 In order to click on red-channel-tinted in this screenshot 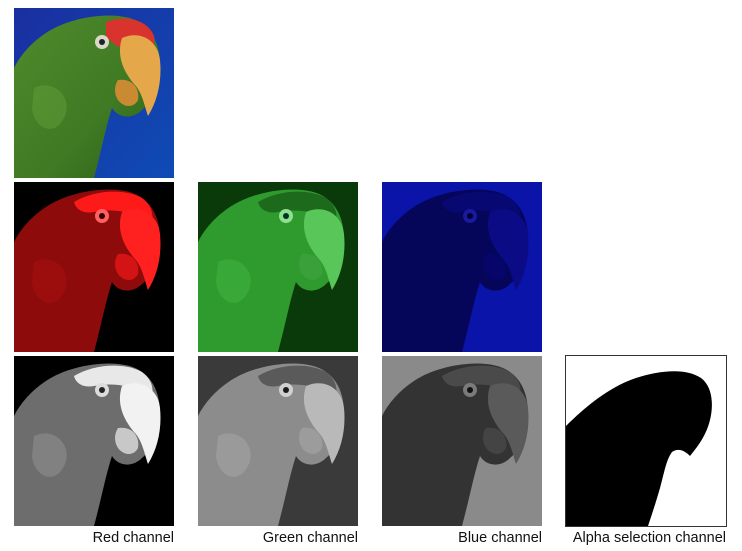, I will do `click(94, 267)`.